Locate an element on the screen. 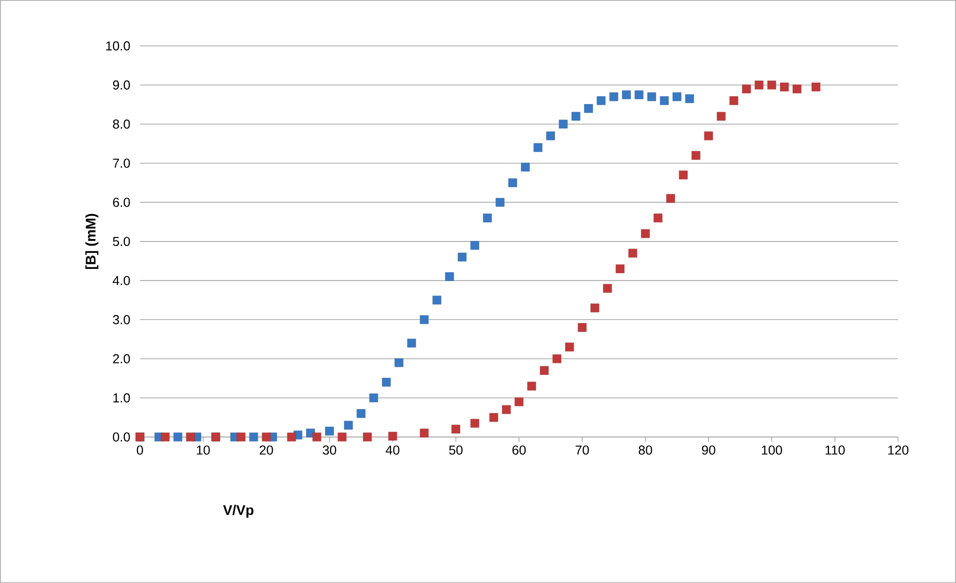 The image size is (956, 583). y-tick-label: 0.0 is located at coordinates (121, 437).